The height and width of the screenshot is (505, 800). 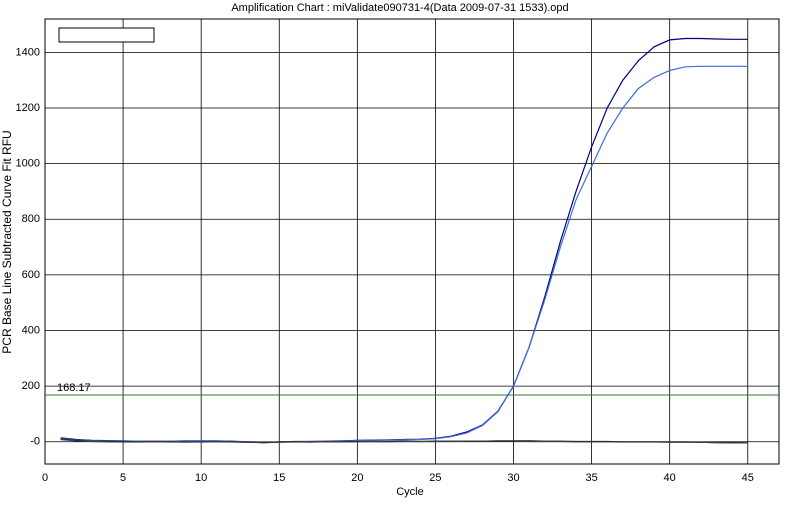 What do you see at coordinates (279, 478) in the screenshot?
I see `x-tick-label: 15` at bounding box center [279, 478].